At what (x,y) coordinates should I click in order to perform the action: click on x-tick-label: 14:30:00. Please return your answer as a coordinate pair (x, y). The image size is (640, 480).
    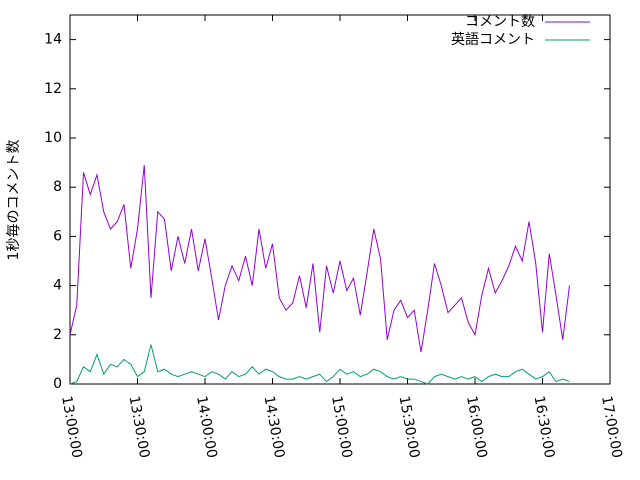
    Looking at the image, I should click on (274, 427).